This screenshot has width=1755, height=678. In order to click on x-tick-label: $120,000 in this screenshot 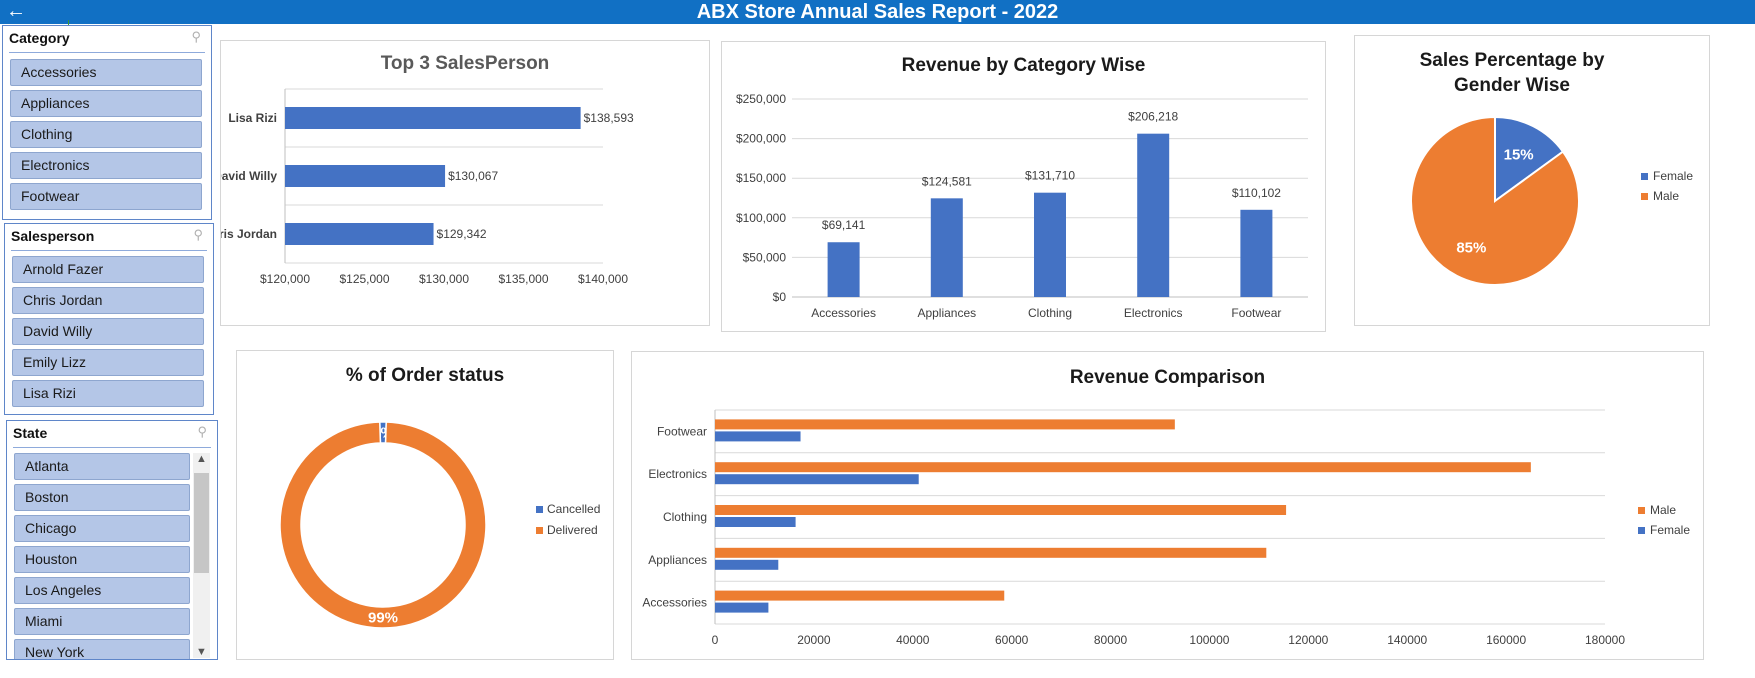, I will do `click(285, 279)`.